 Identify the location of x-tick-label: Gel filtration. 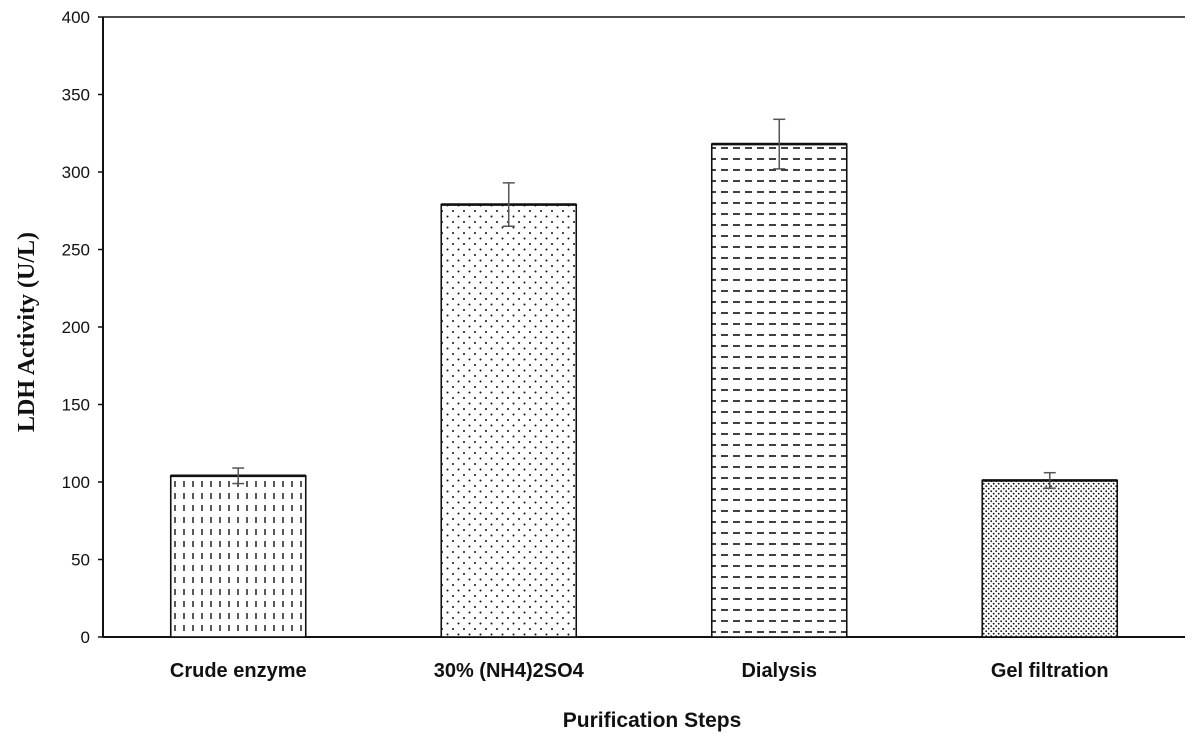
(1050, 671).